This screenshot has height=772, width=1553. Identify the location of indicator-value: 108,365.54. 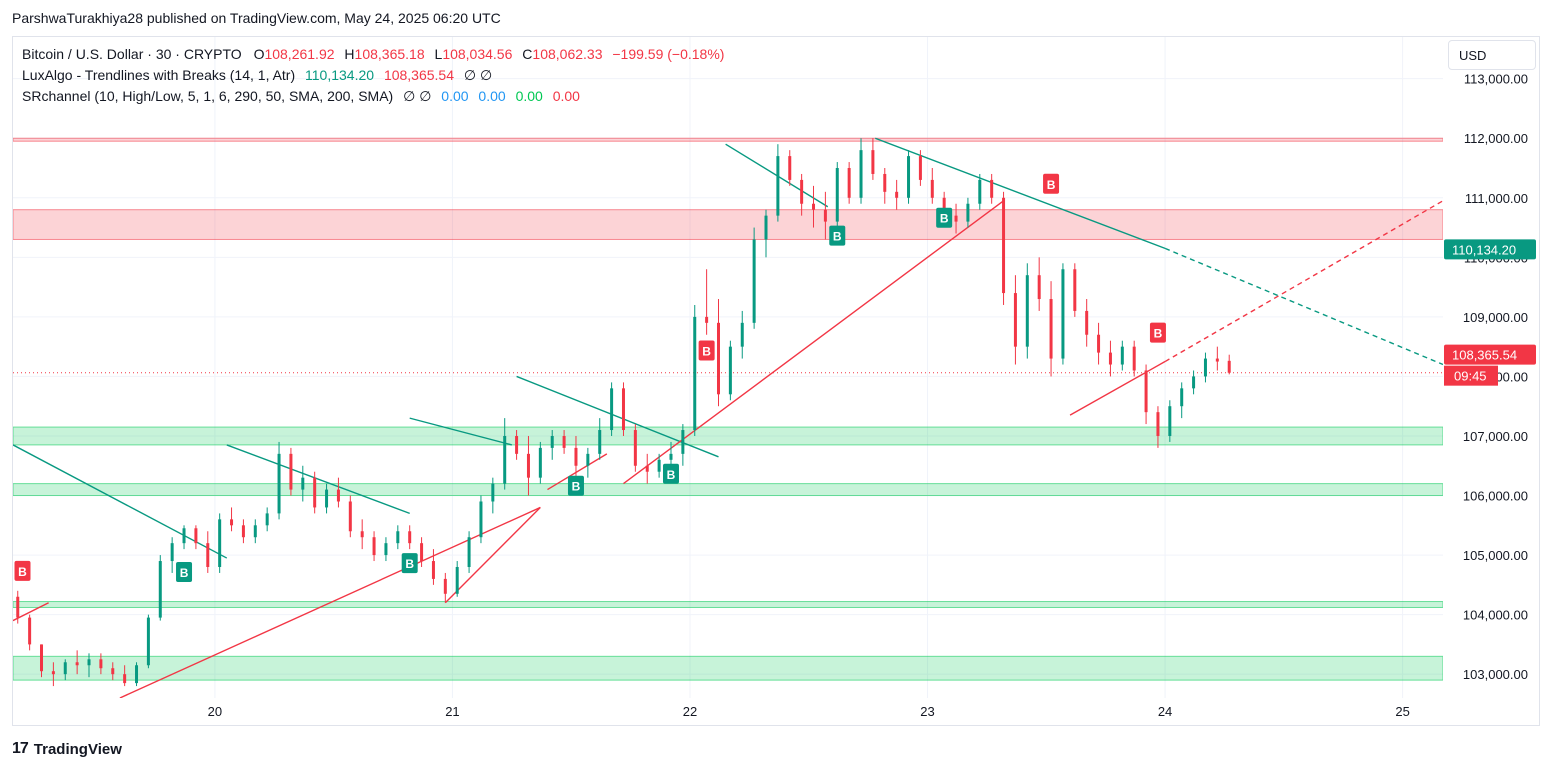
(419, 75).